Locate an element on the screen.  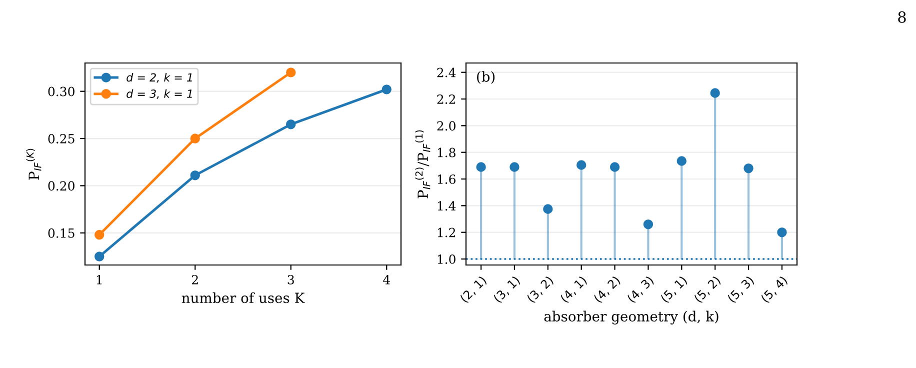
y-tick-label: 2.2 is located at coordinates (446, 99).